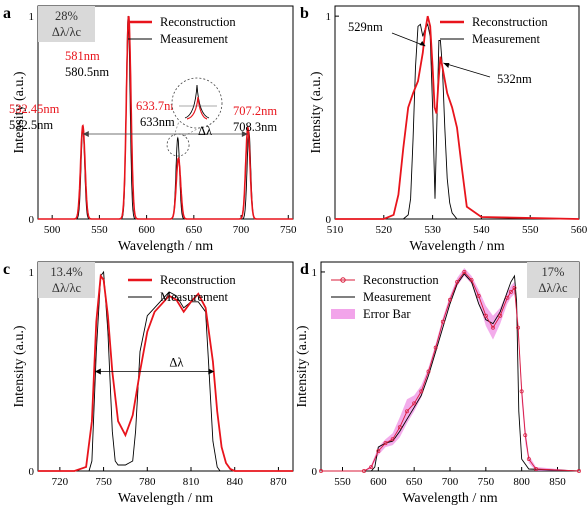  Describe the element at coordinates (191, 132) in the screenshot. I see `zoom-connector` at that location.